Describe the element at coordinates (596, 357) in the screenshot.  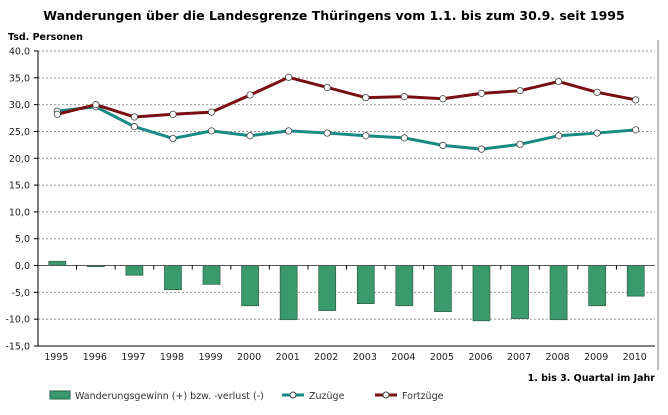
I see `x-tick-label: 2009` at that location.